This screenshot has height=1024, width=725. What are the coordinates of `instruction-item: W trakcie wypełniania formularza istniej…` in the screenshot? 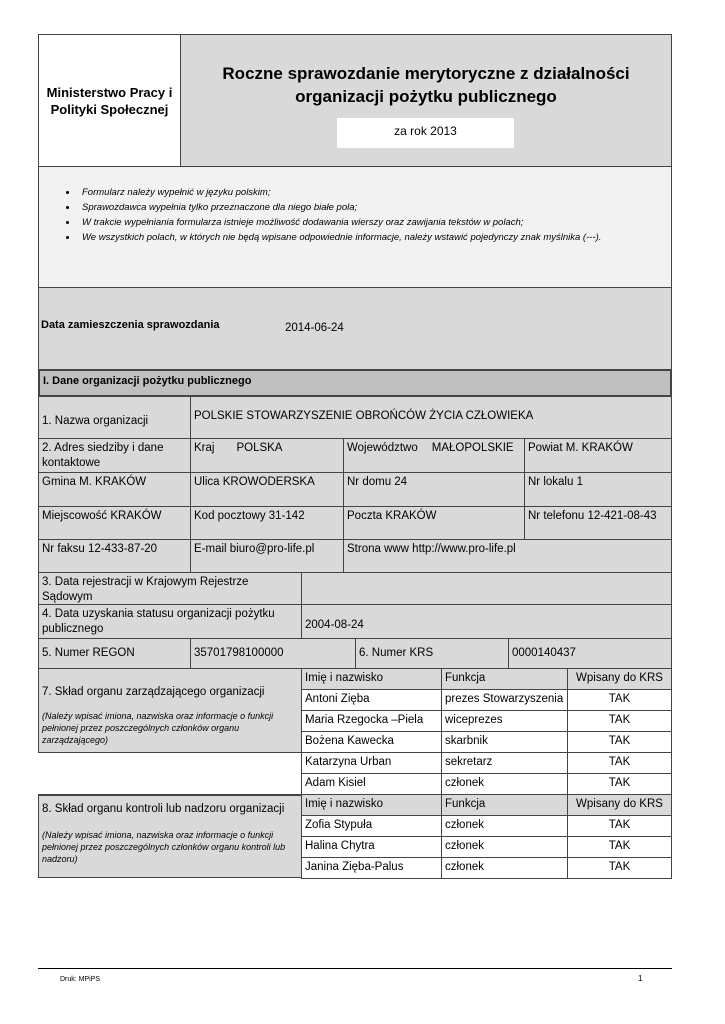 It's located at (373, 222).